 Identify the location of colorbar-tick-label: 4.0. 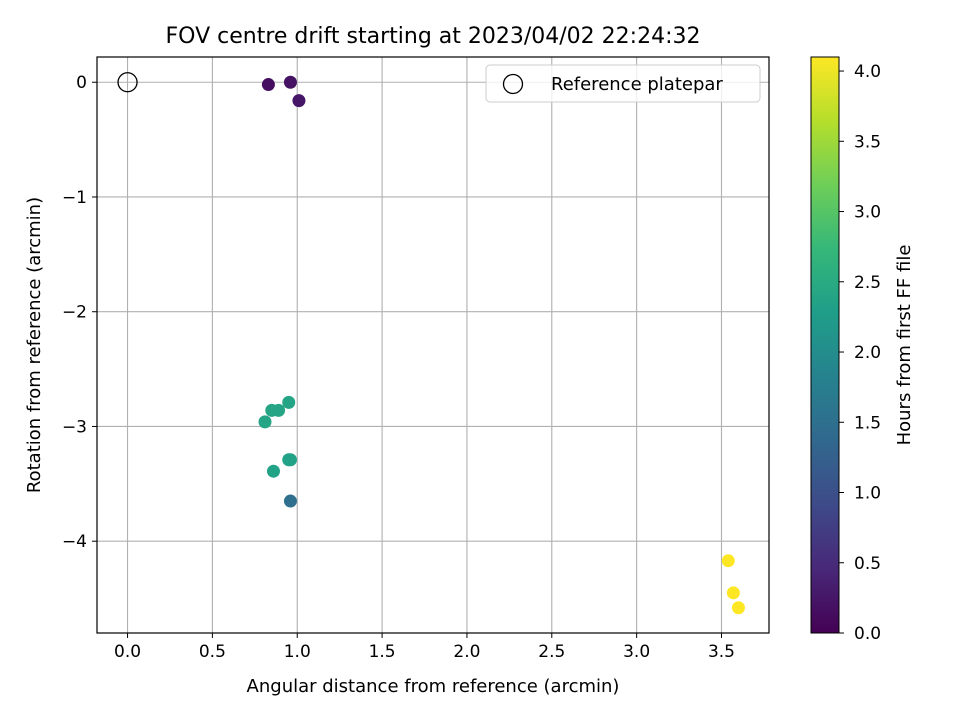
(867, 72).